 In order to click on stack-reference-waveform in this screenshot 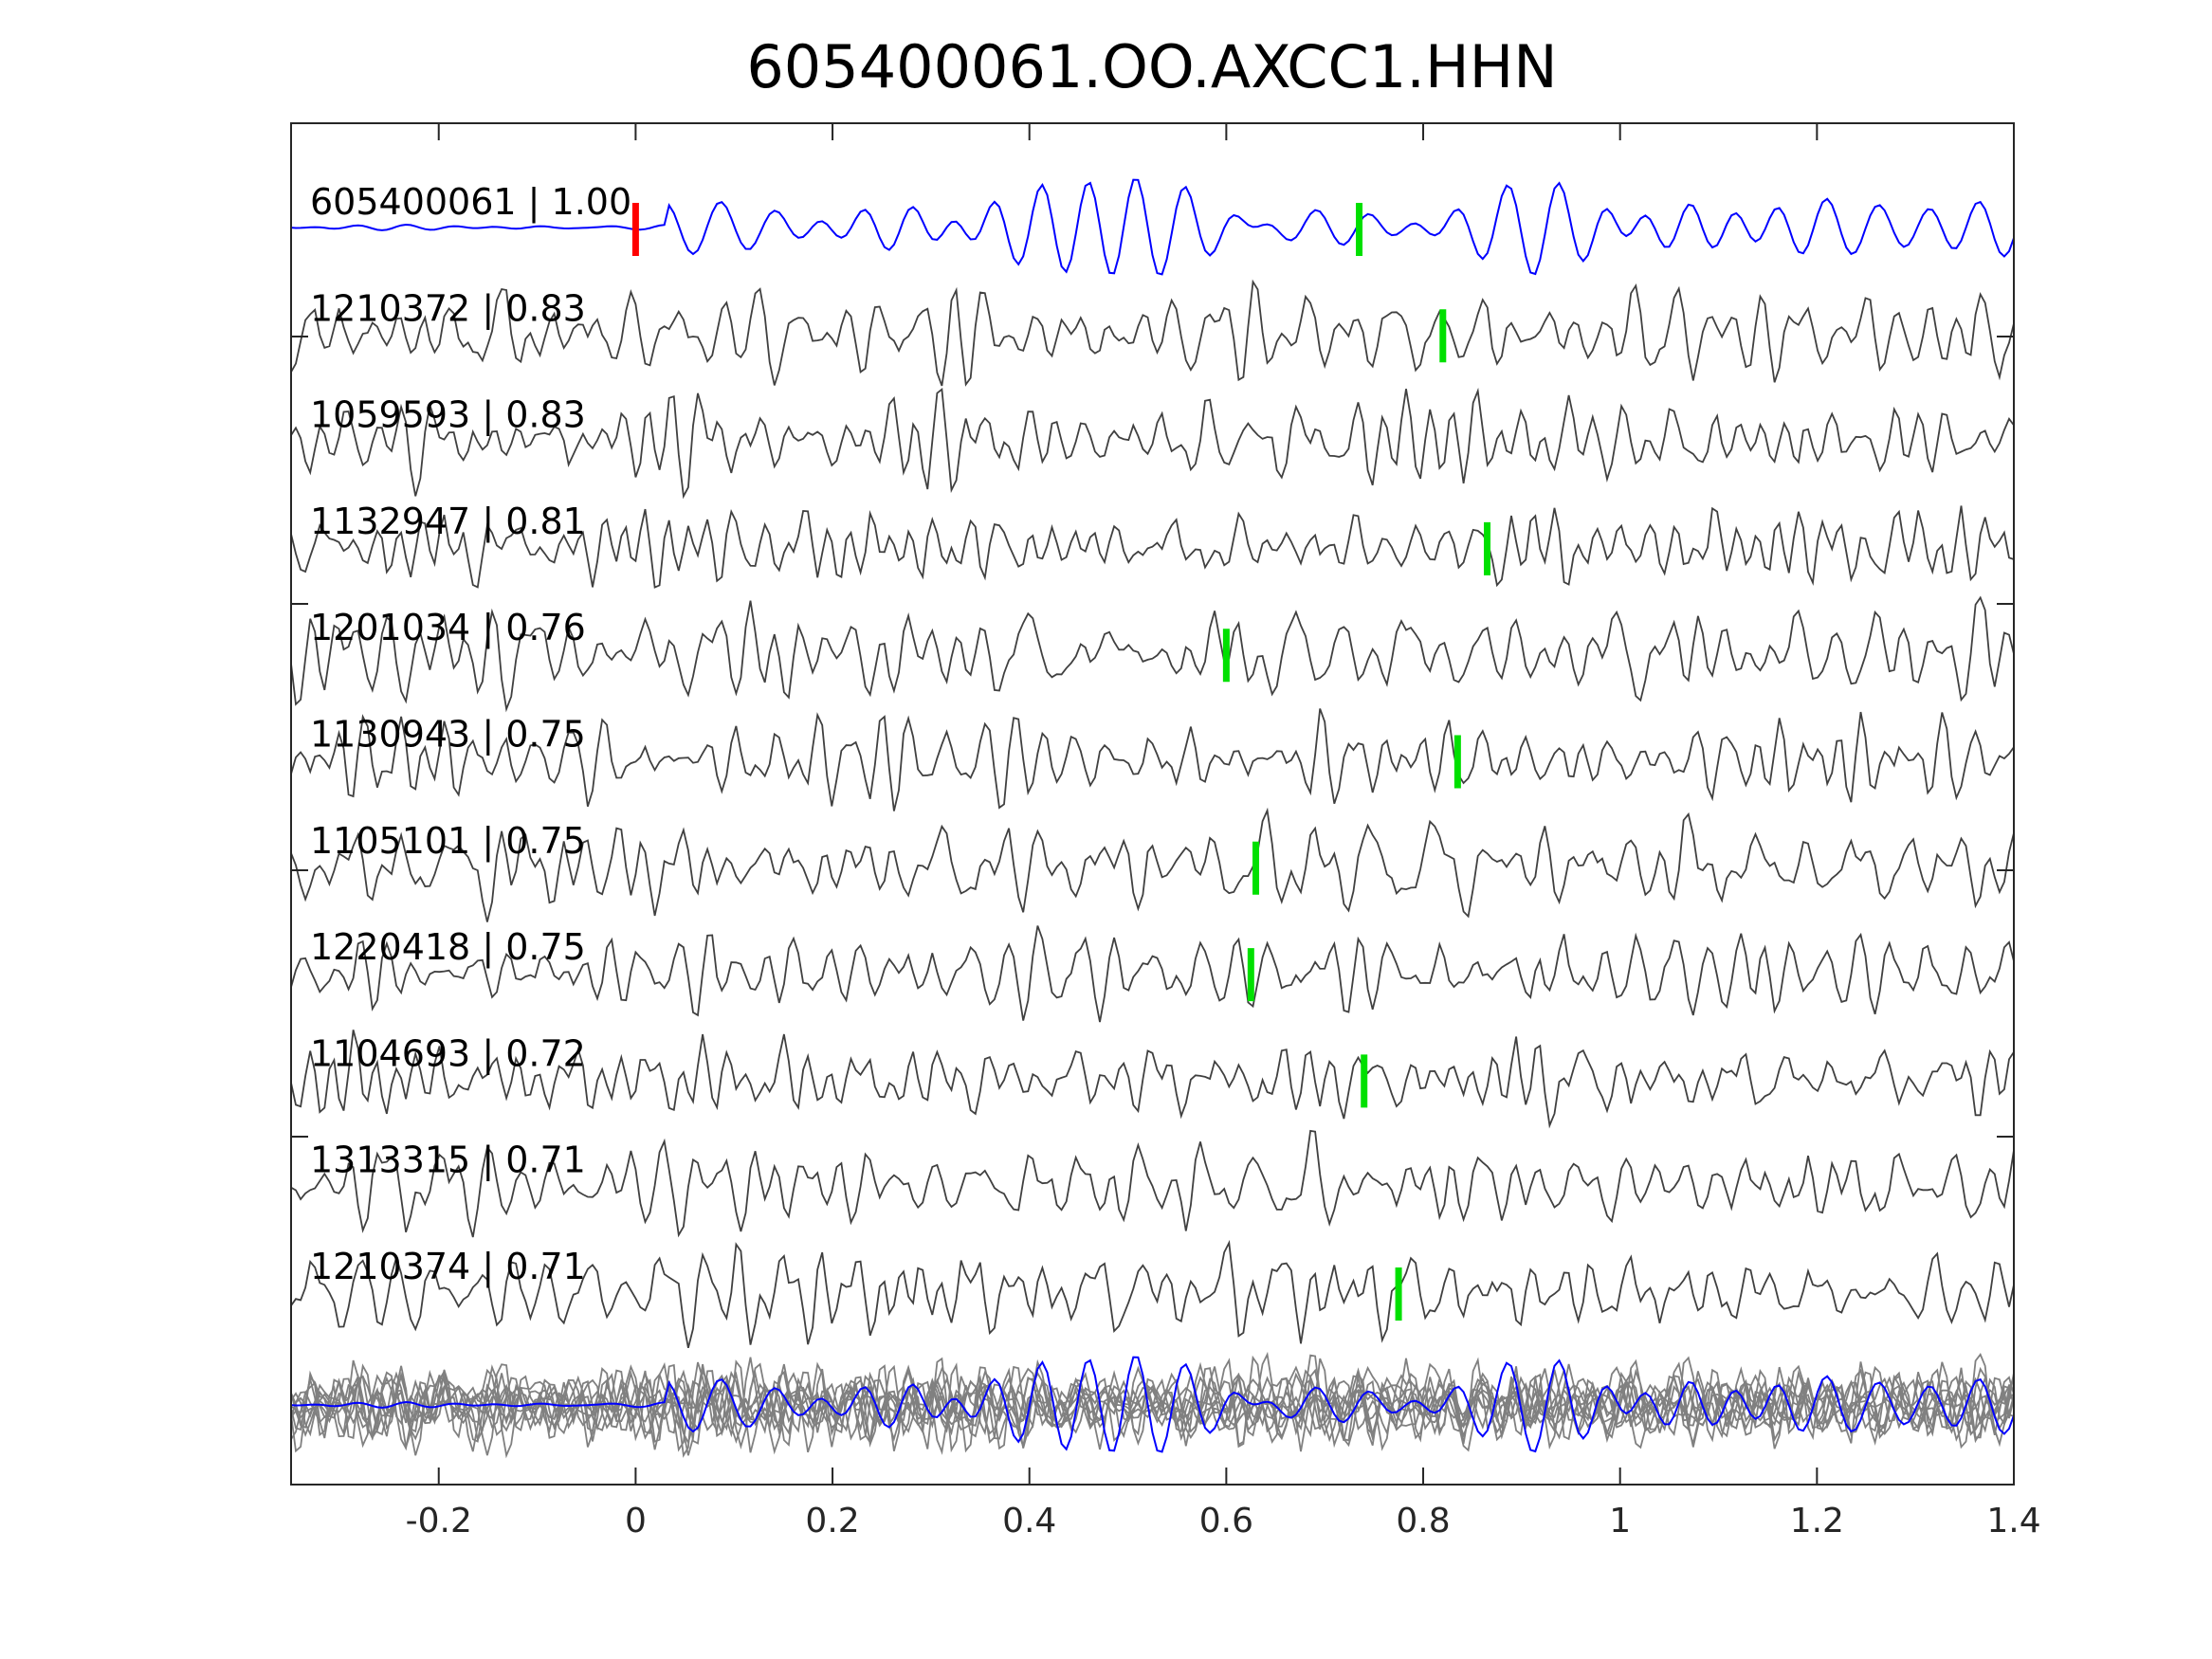, I will do `click(1152, 1404)`.